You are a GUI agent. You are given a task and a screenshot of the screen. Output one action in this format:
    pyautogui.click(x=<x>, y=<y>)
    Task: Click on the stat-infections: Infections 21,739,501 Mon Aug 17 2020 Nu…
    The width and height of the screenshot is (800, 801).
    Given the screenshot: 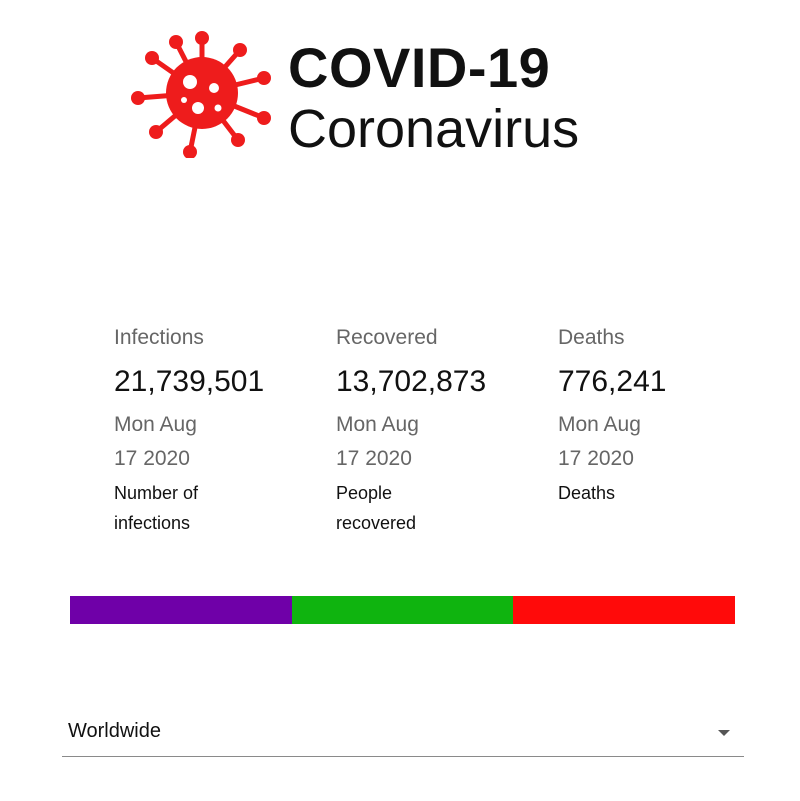 What is the action you would take?
    pyautogui.click(x=225, y=430)
    